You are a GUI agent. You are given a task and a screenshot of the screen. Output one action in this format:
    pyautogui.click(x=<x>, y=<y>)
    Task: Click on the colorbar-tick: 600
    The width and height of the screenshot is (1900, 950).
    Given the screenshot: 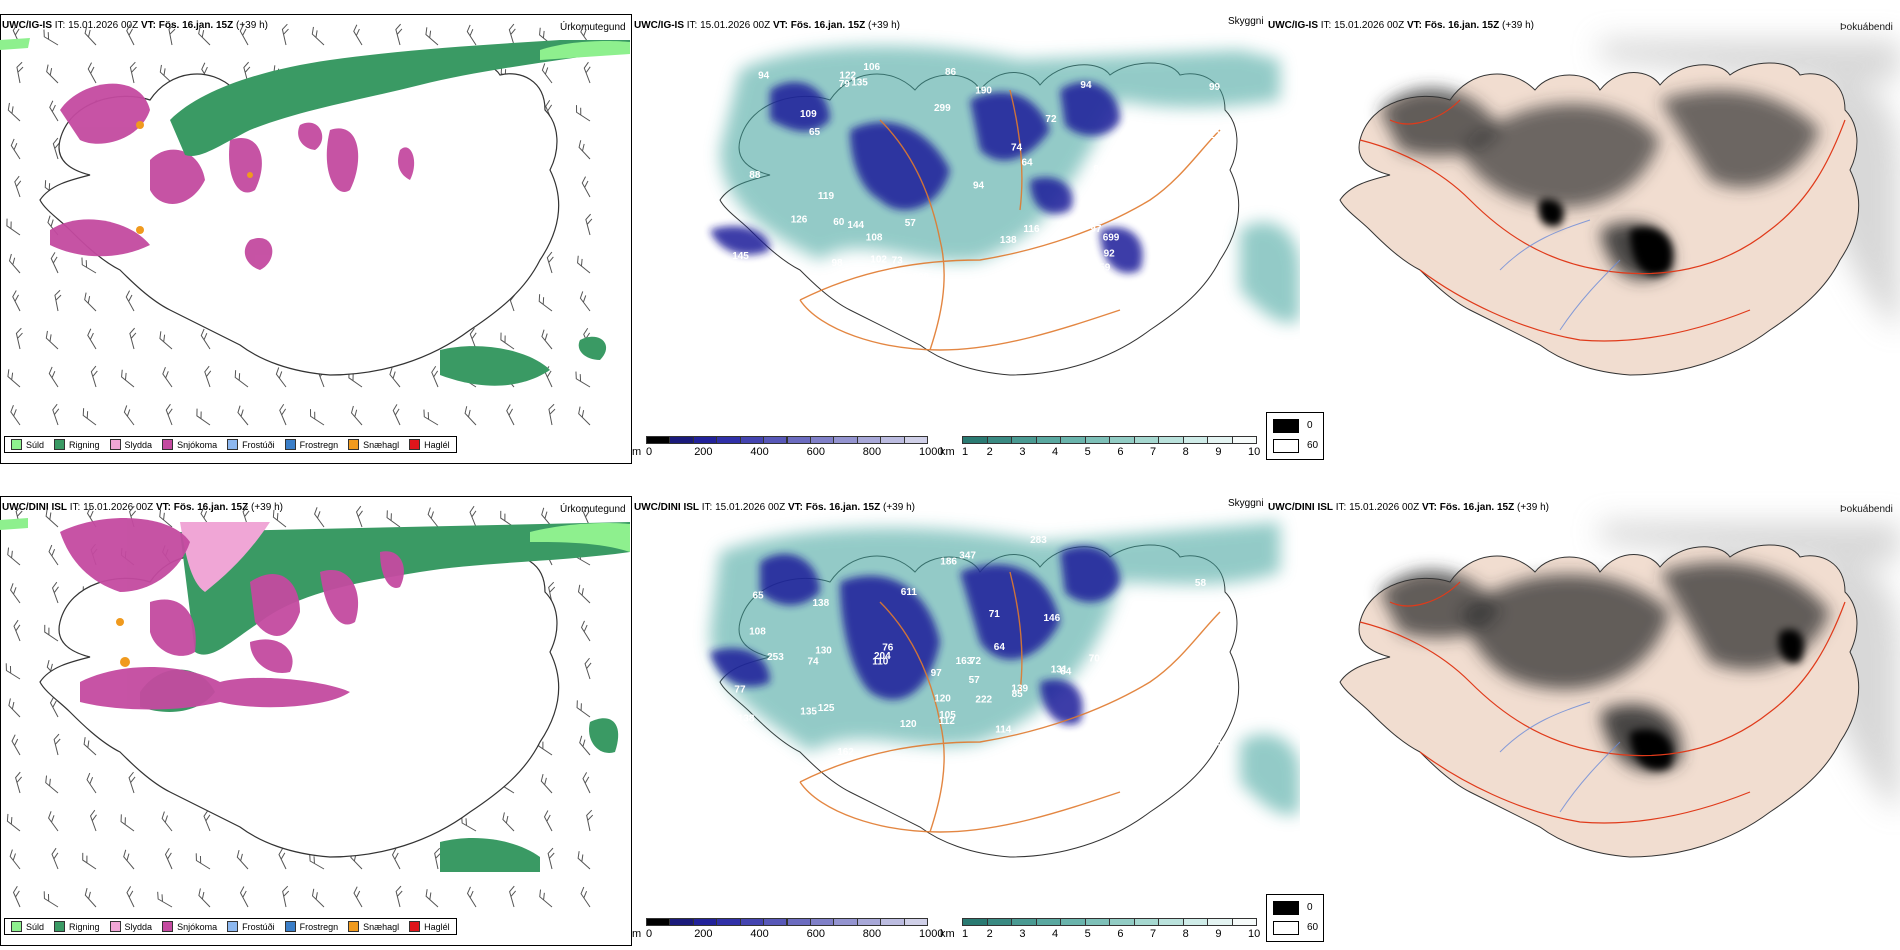 What is the action you would take?
    pyautogui.click(x=815, y=452)
    